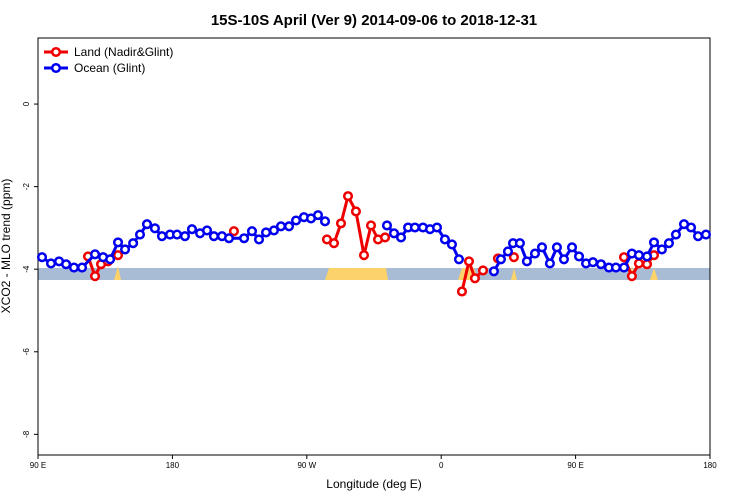  Describe the element at coordinates (26, 187) in the screenshot. I see `y-tick-label: -2` at that location.